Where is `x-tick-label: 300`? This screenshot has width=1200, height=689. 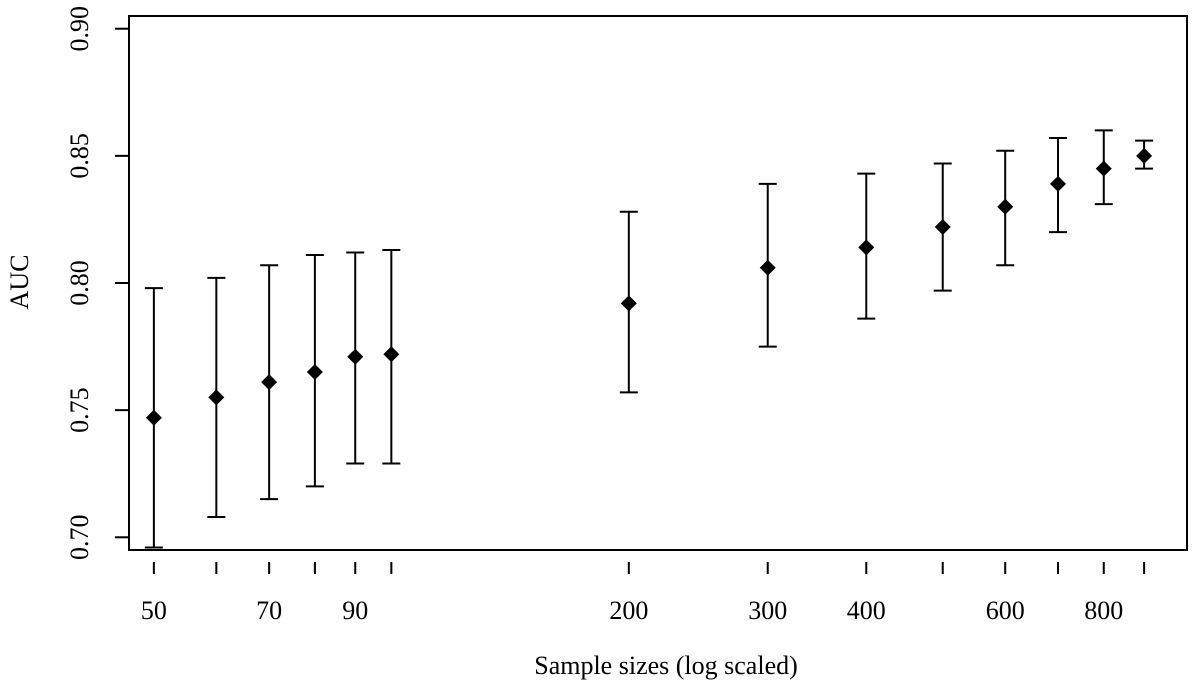
x-tick-label: 300 is located at coordinates (767, 610).